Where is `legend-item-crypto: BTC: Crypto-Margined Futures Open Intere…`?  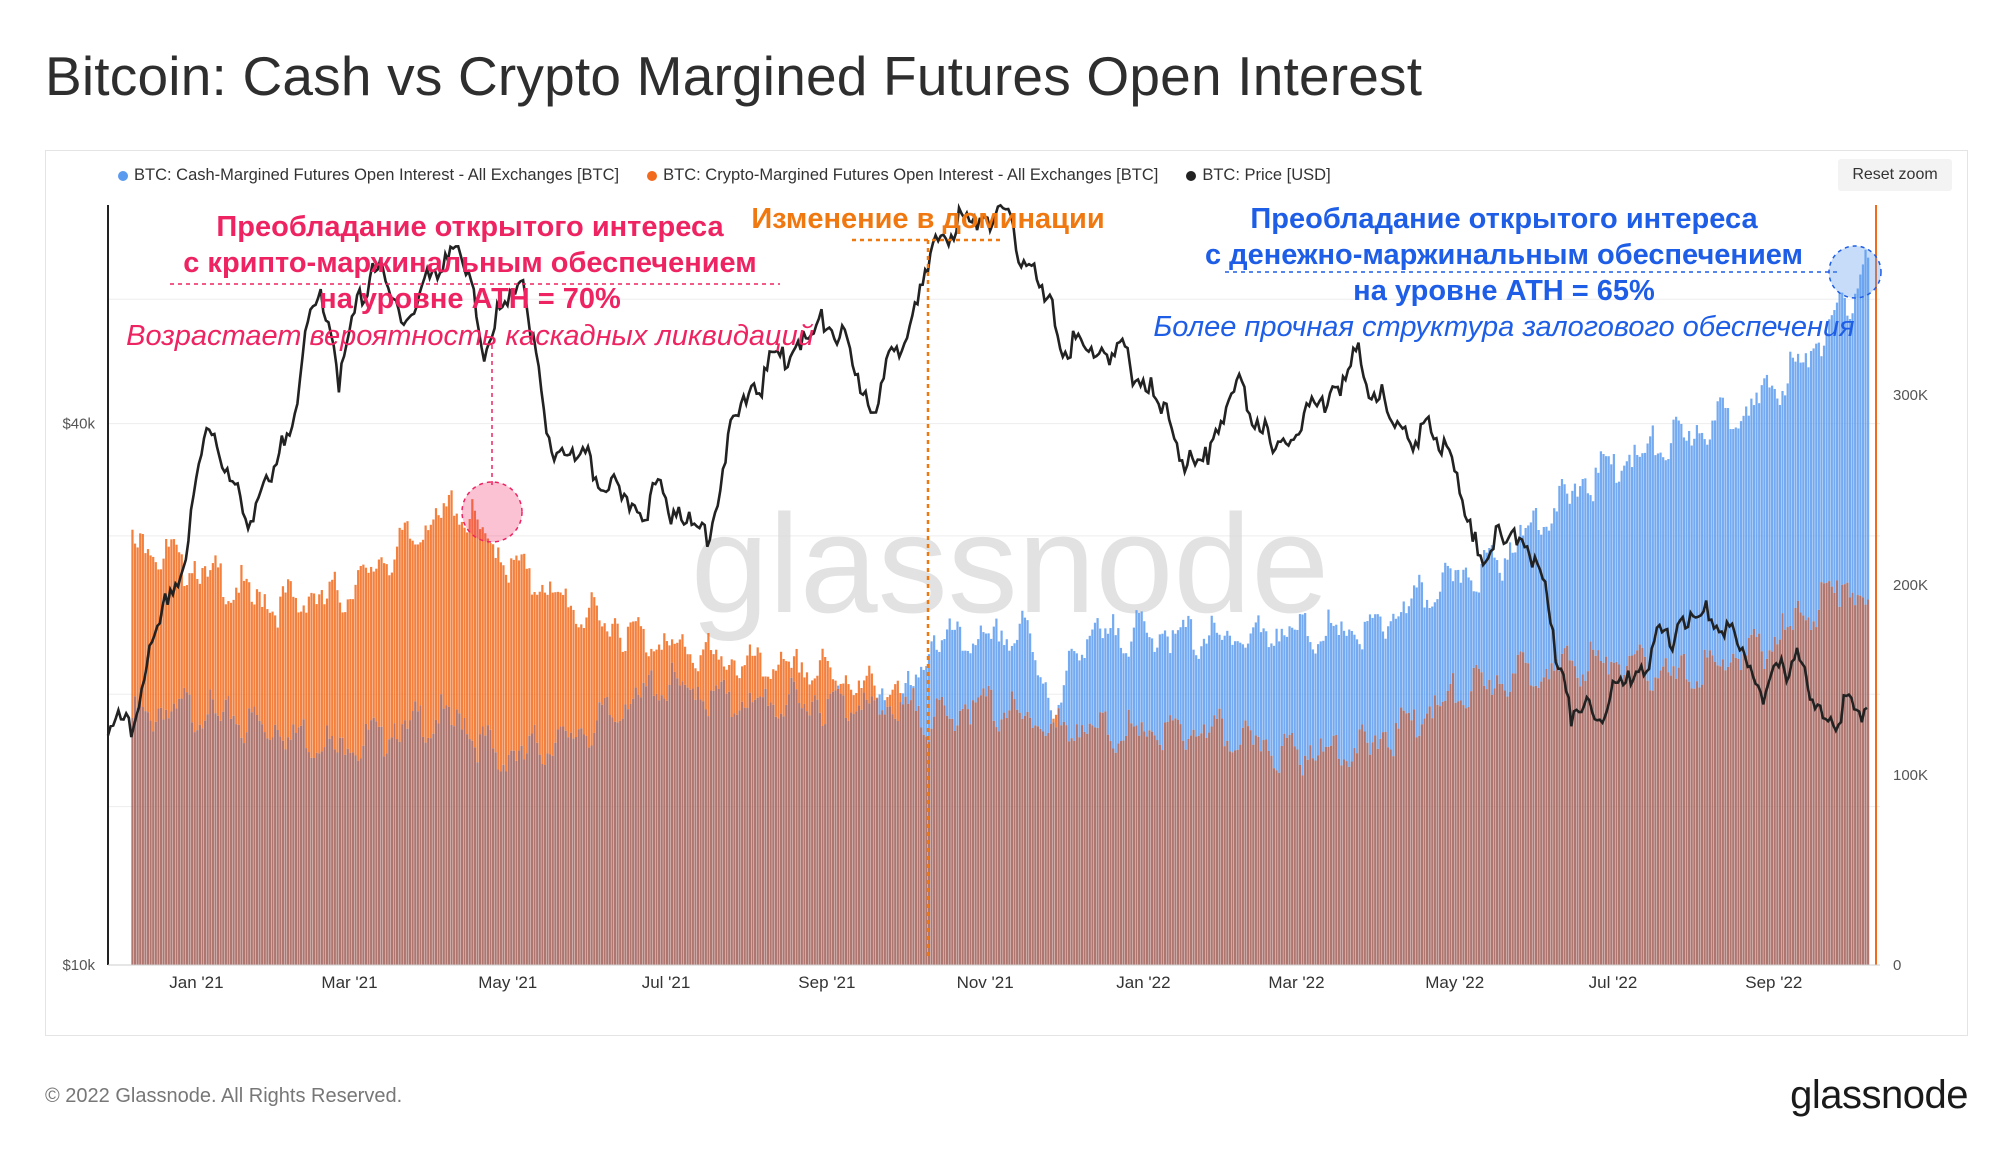 legend-item-crypto: BTC: Crypto-Margined Futures Open Intere… is located at coordinates (902, 175).